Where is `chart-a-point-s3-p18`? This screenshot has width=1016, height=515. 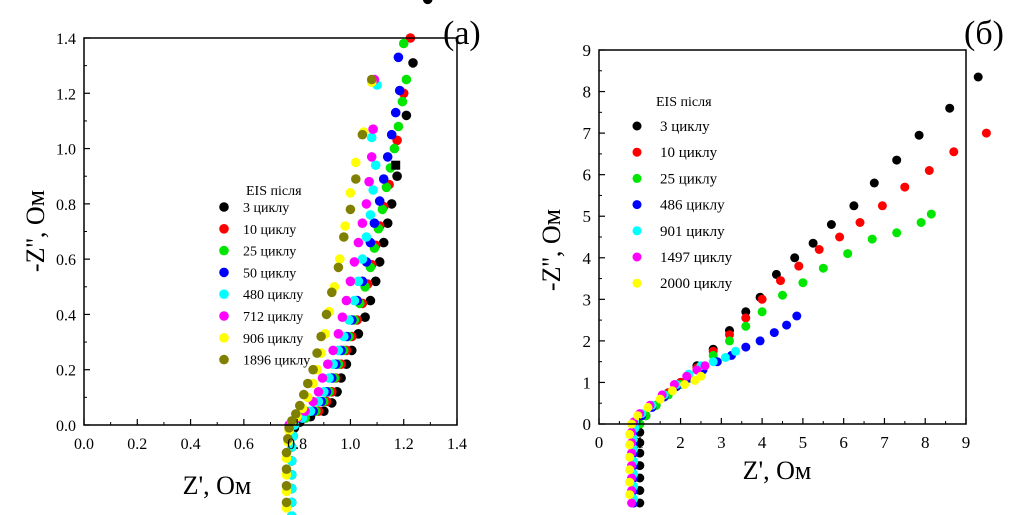
chart-a-point-s3-p18 is located at coordinates (391, 134).